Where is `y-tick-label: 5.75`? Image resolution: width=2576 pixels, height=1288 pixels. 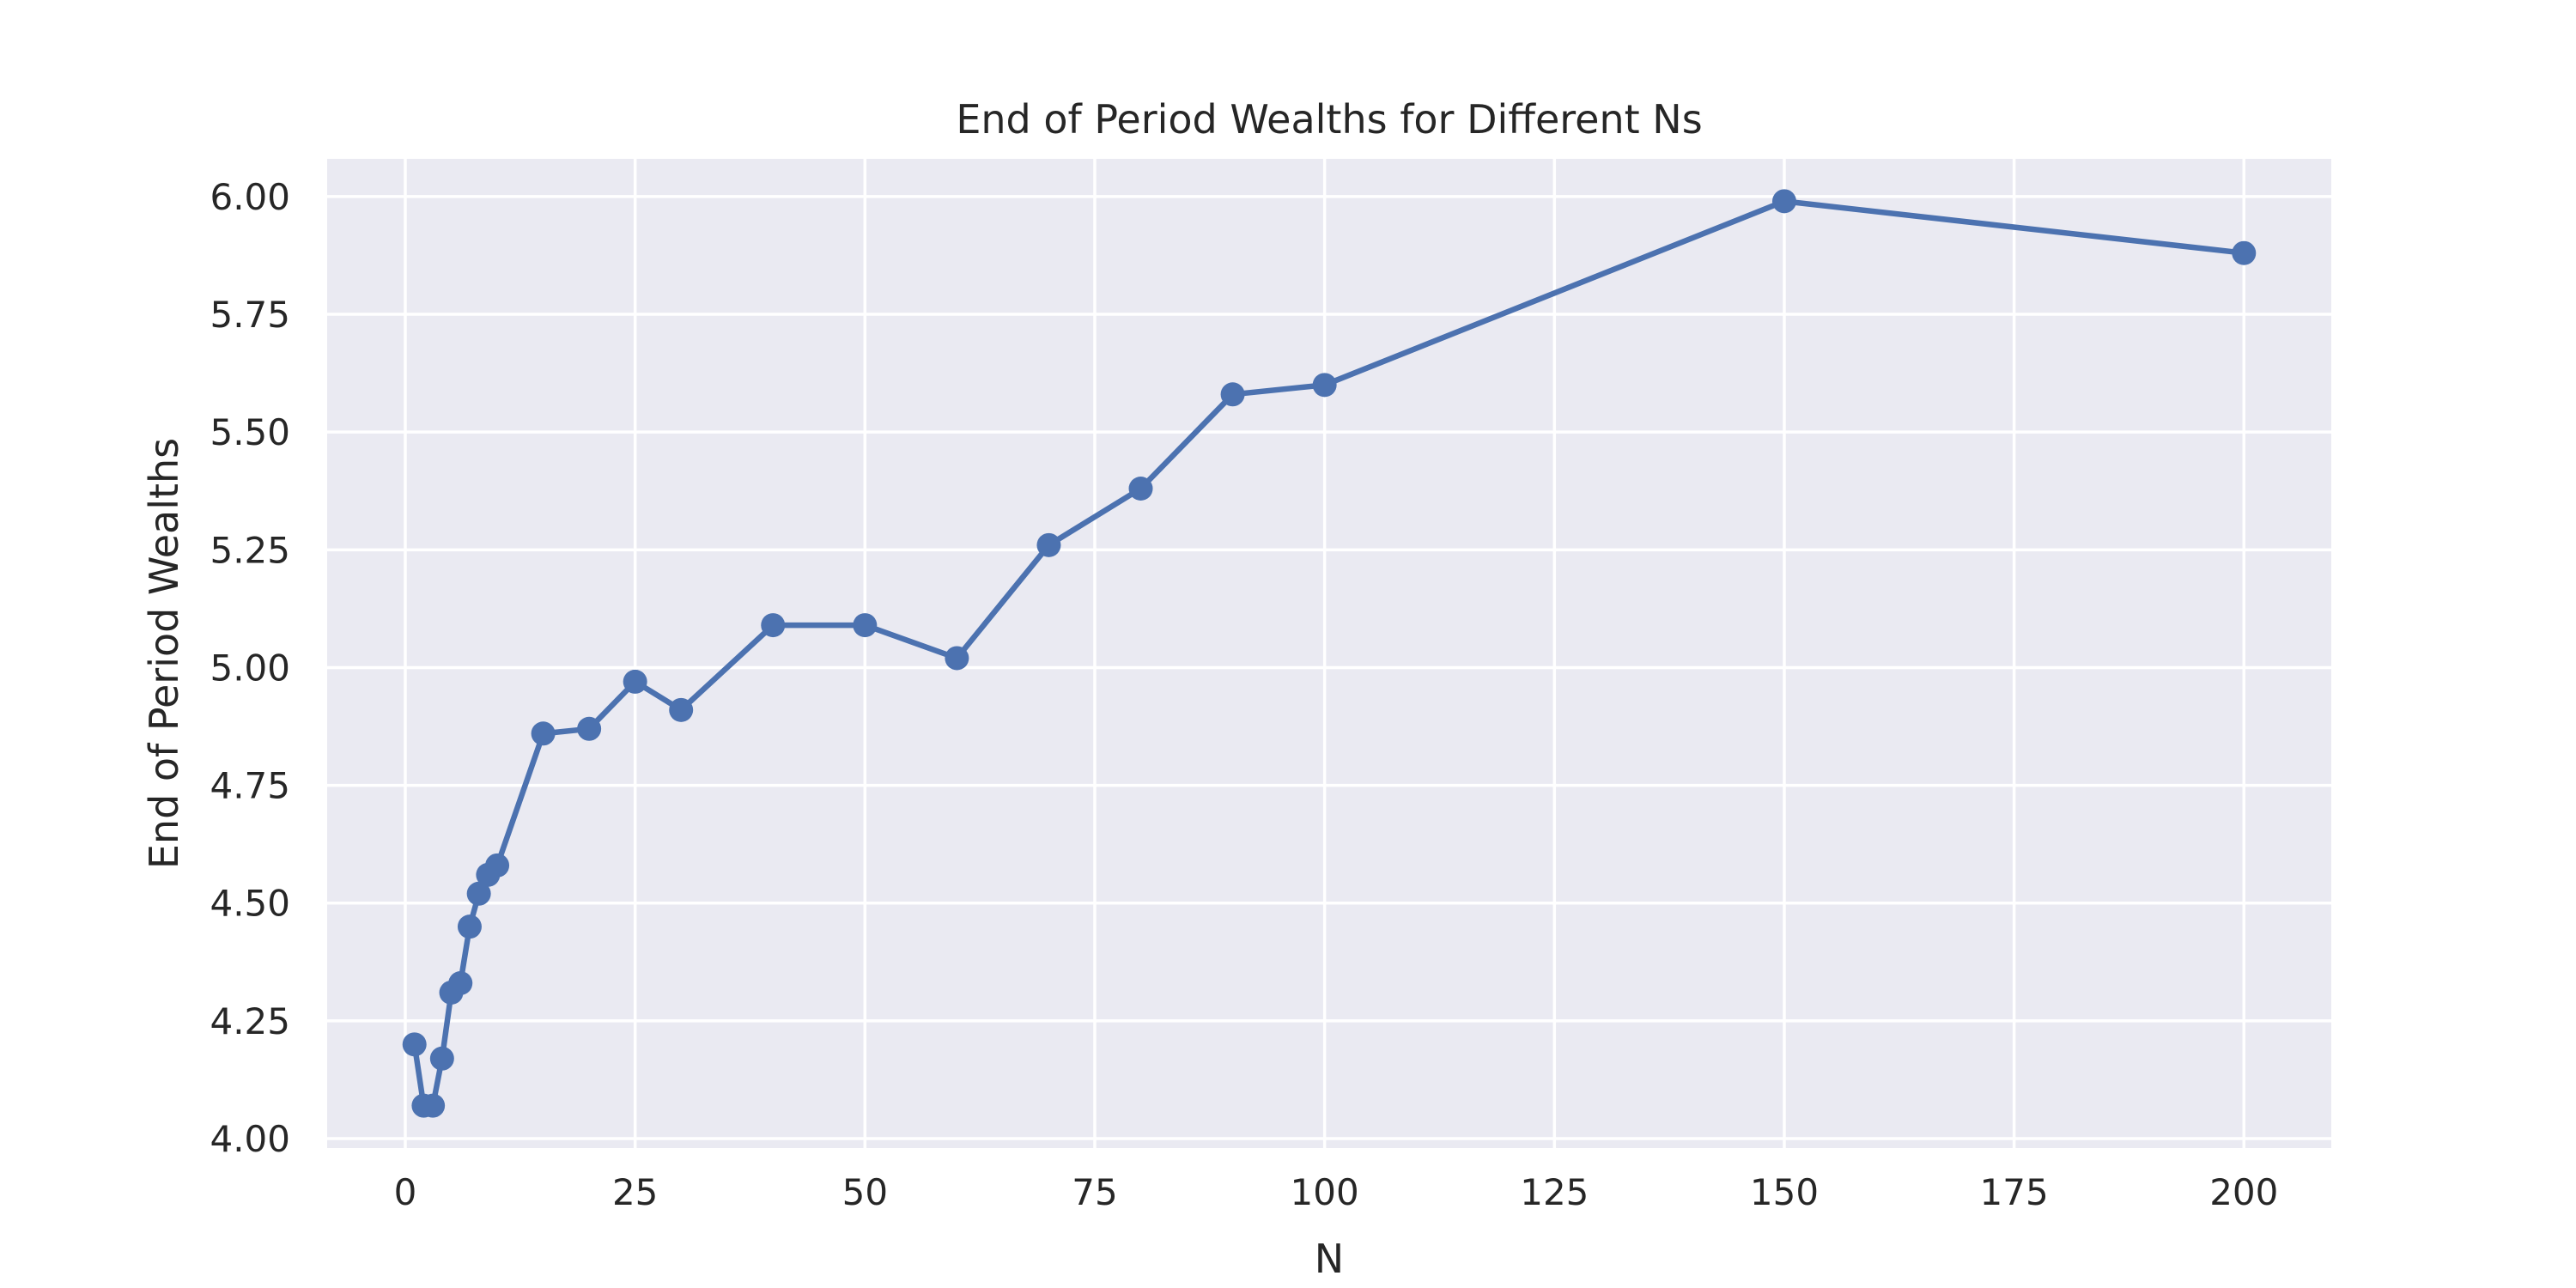 y-tick-label: 5.75 is located at coordinates (250, 315).